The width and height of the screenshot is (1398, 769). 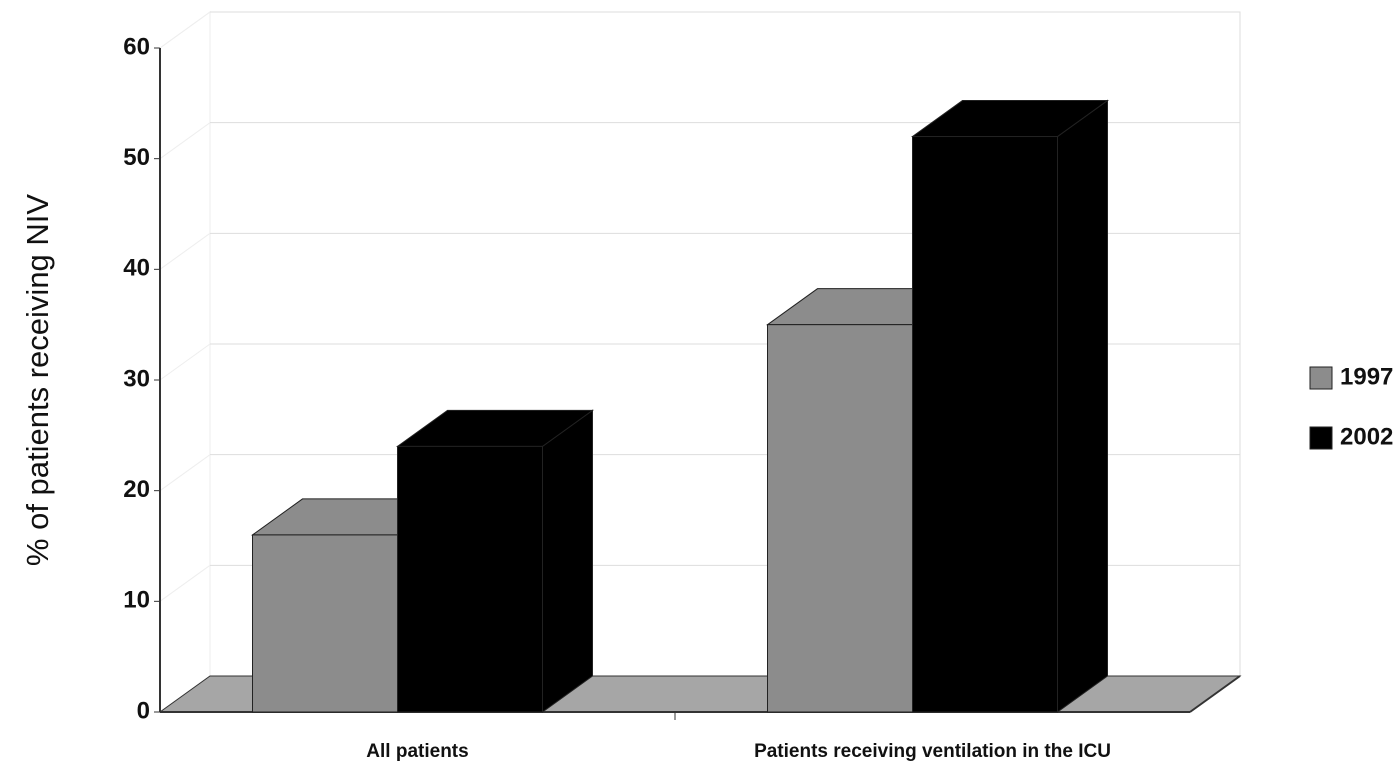 What do you see at coordinates (136, 157) in the screenshot?
I see `y-tick-label: 50` at bounding box center [136, 157].